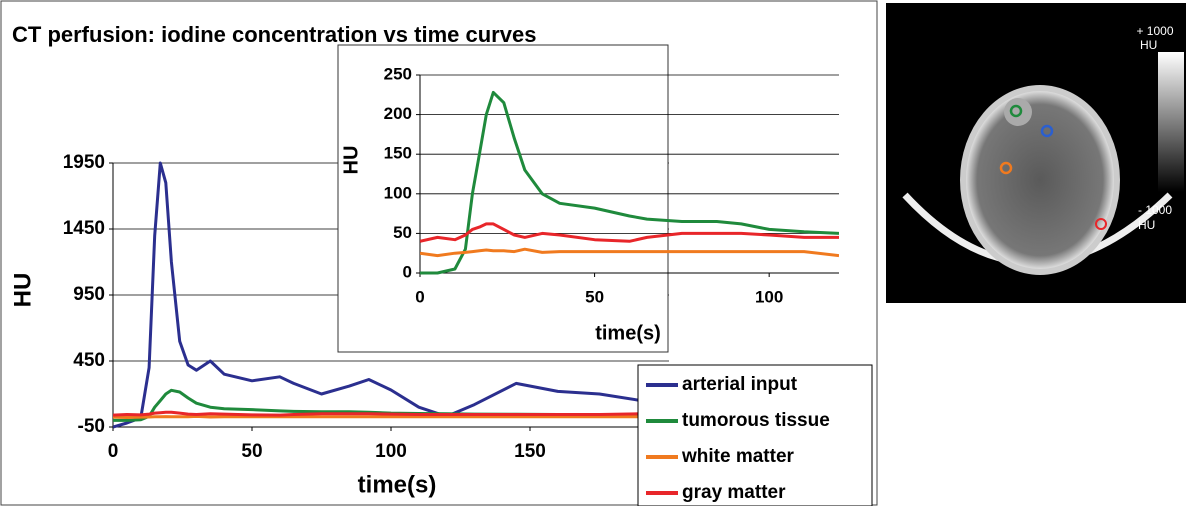 Image resolution: width=1191 pixels, height=511 pixels. What do you see at coordinates (1171, 122) in the screenshot?
I see `gray-scale-bar` at bounding box center [1171, 122].